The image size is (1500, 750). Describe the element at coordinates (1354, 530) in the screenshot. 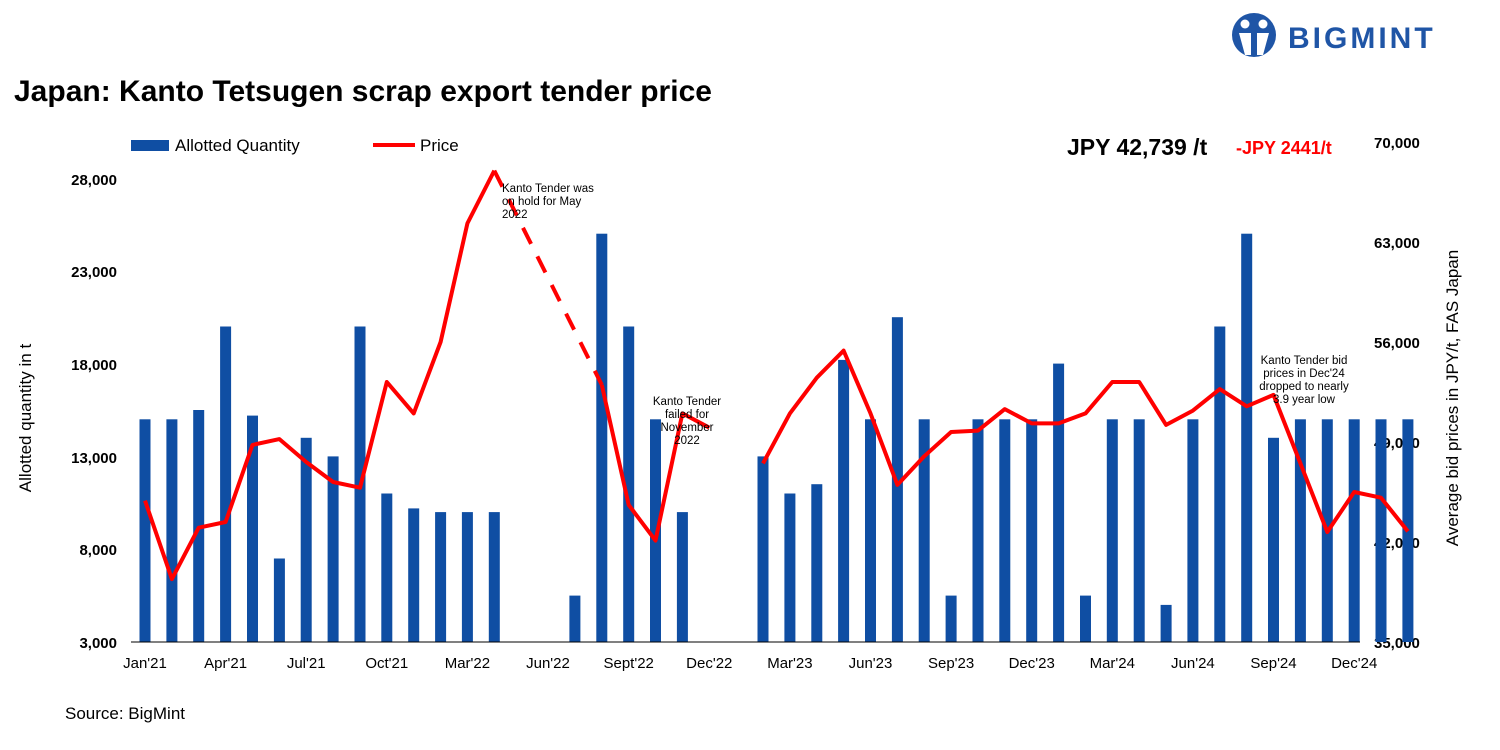

I see `bar-Oct'24` at that location.